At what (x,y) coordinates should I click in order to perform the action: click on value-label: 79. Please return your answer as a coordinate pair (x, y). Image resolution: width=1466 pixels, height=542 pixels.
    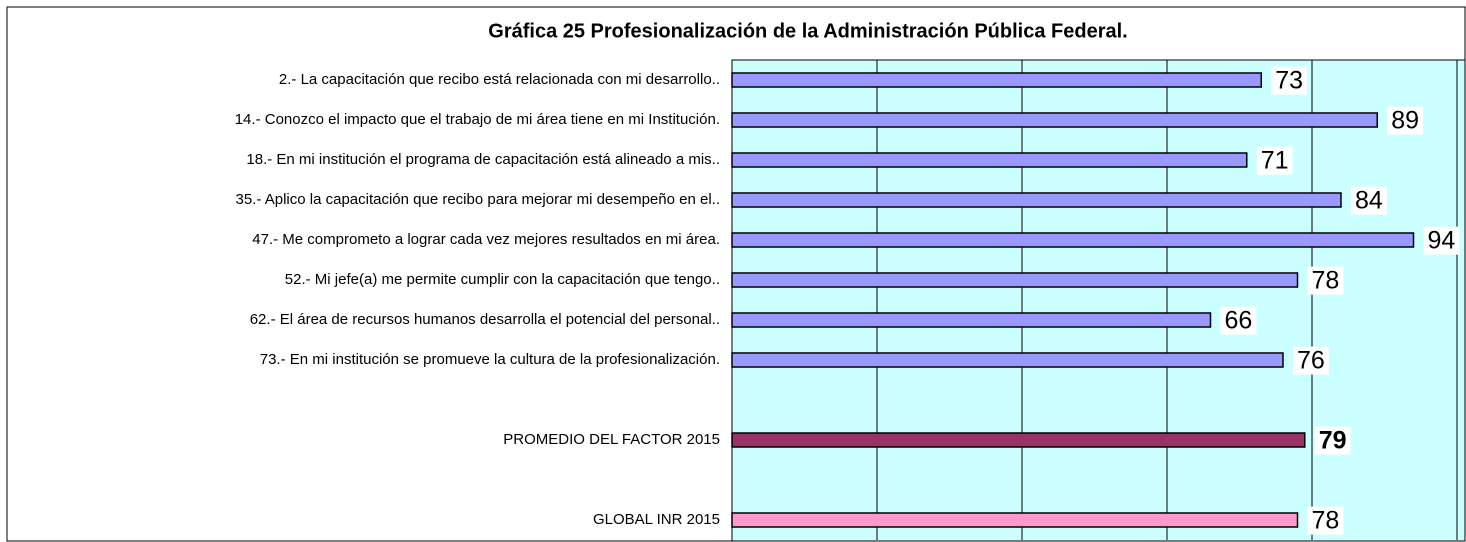
    Looking at the image, I should click on (1333, 441).